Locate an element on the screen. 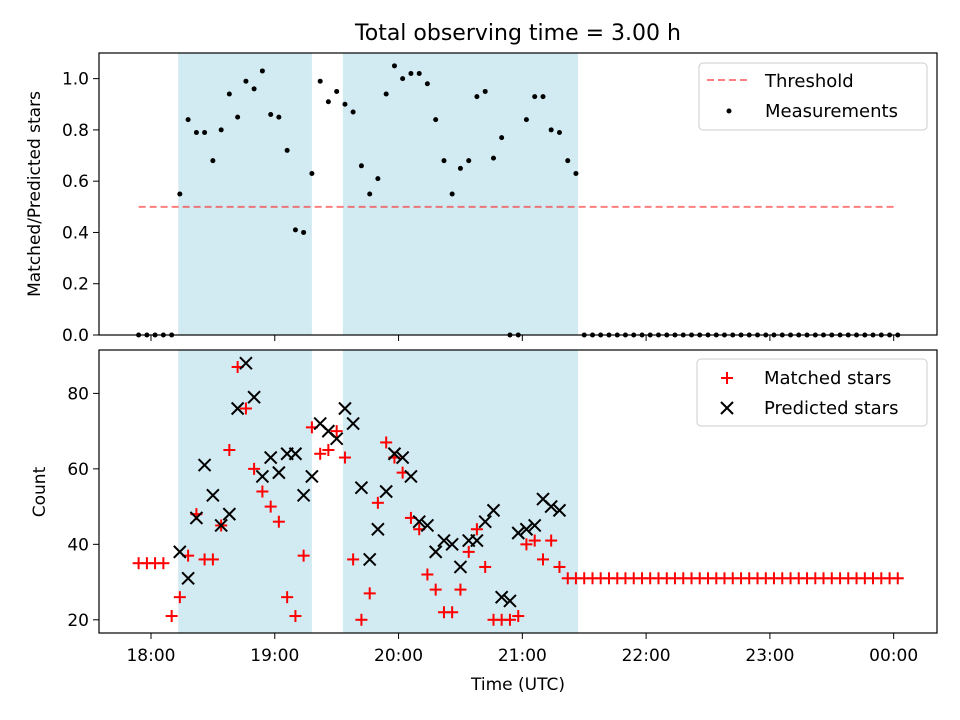 This screenshot has height=720, width=960. x-tick-label: 19:00 is located at coordinates (274, 656).